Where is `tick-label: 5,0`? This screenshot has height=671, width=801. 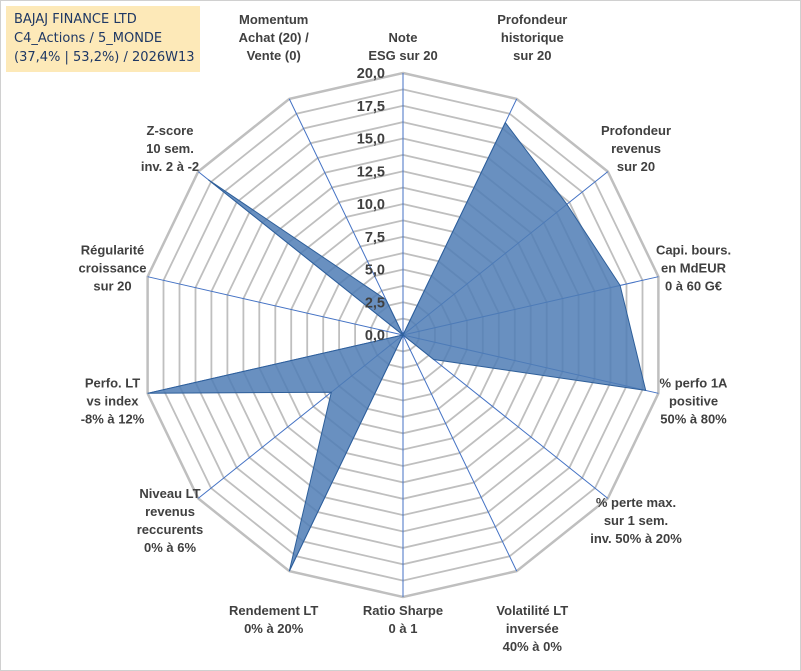 tick-label: 5,0 is located at coordinates (375, 271).